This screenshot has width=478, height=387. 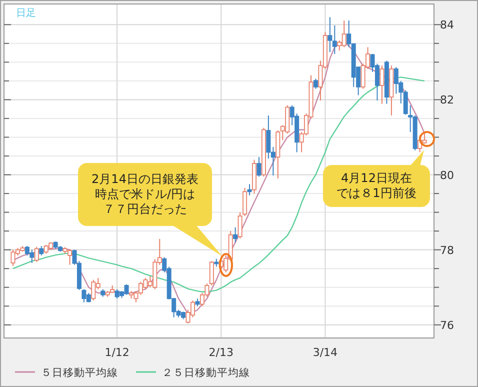 I want to click on y-tick-label: 76, so click(x=447, y=325).